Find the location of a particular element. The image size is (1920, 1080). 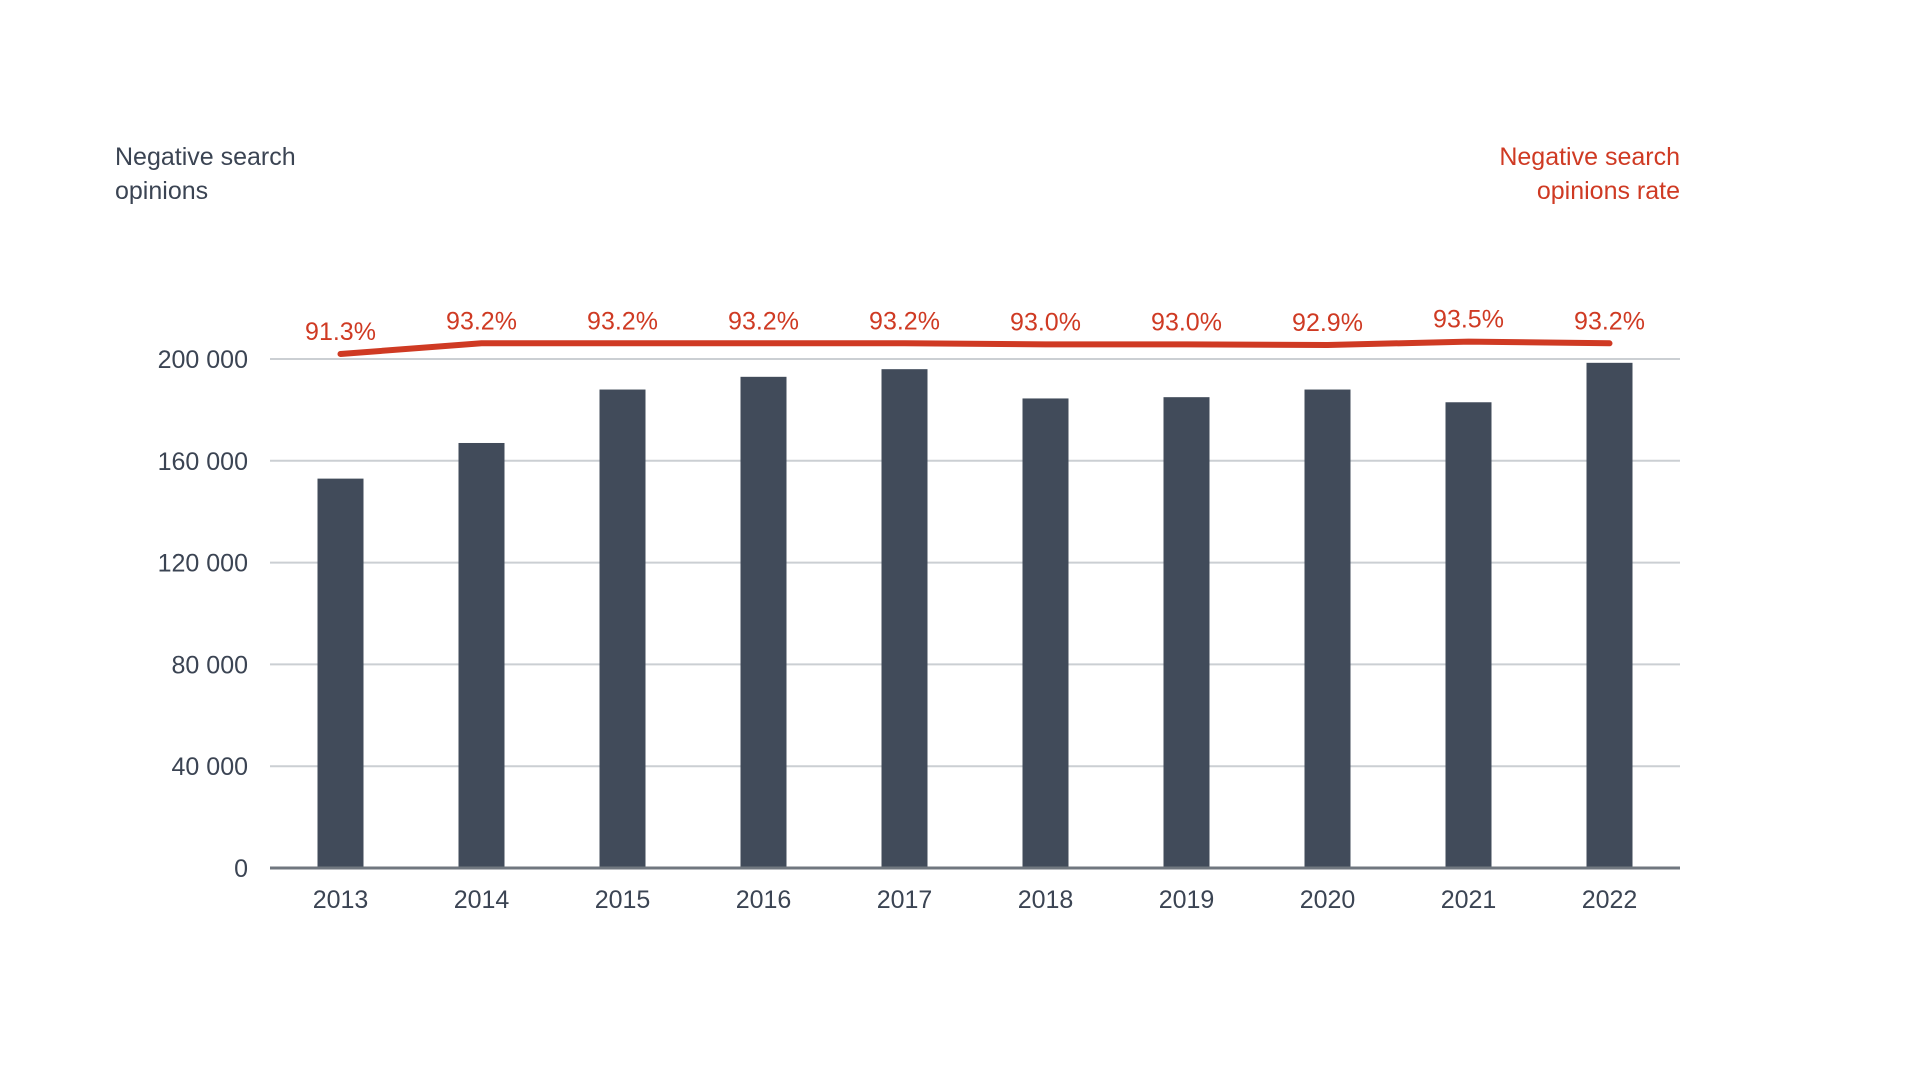

y-tick-label: 80 000 is located at coordinates (210, 665).